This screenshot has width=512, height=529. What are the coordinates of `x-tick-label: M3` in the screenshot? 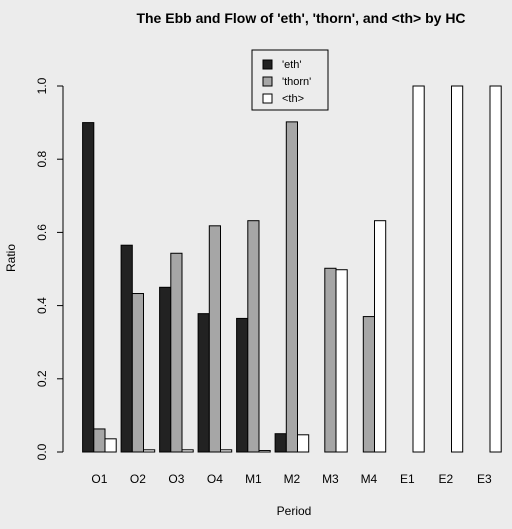 It's located at (330, 479).